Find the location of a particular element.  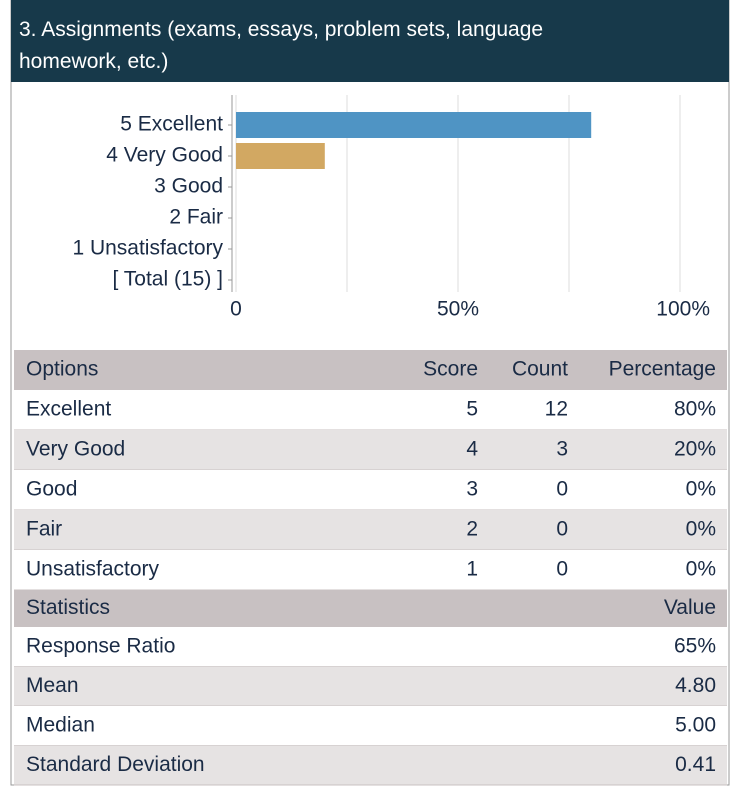

table-cell: Unsatisfactory is located at coordinates (93, 569).